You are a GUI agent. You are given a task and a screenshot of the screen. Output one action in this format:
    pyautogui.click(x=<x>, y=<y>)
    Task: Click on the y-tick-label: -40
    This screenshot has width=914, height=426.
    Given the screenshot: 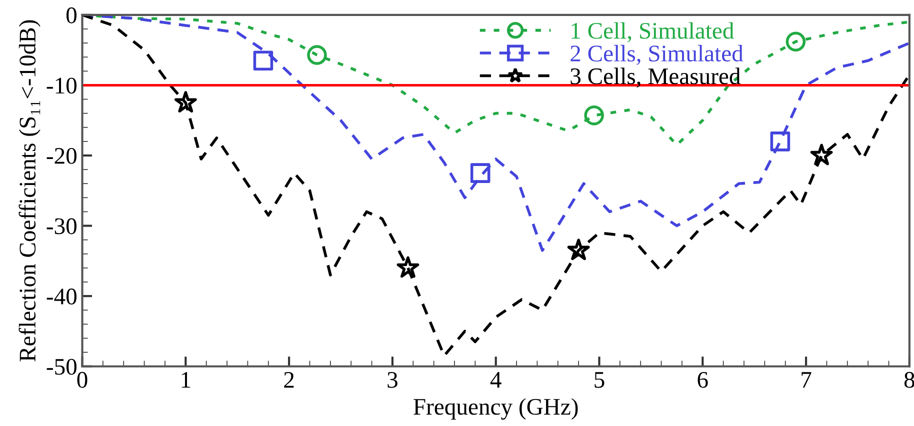 What is the action you would take?
    pyautogui.click(x=61, y=296)
    